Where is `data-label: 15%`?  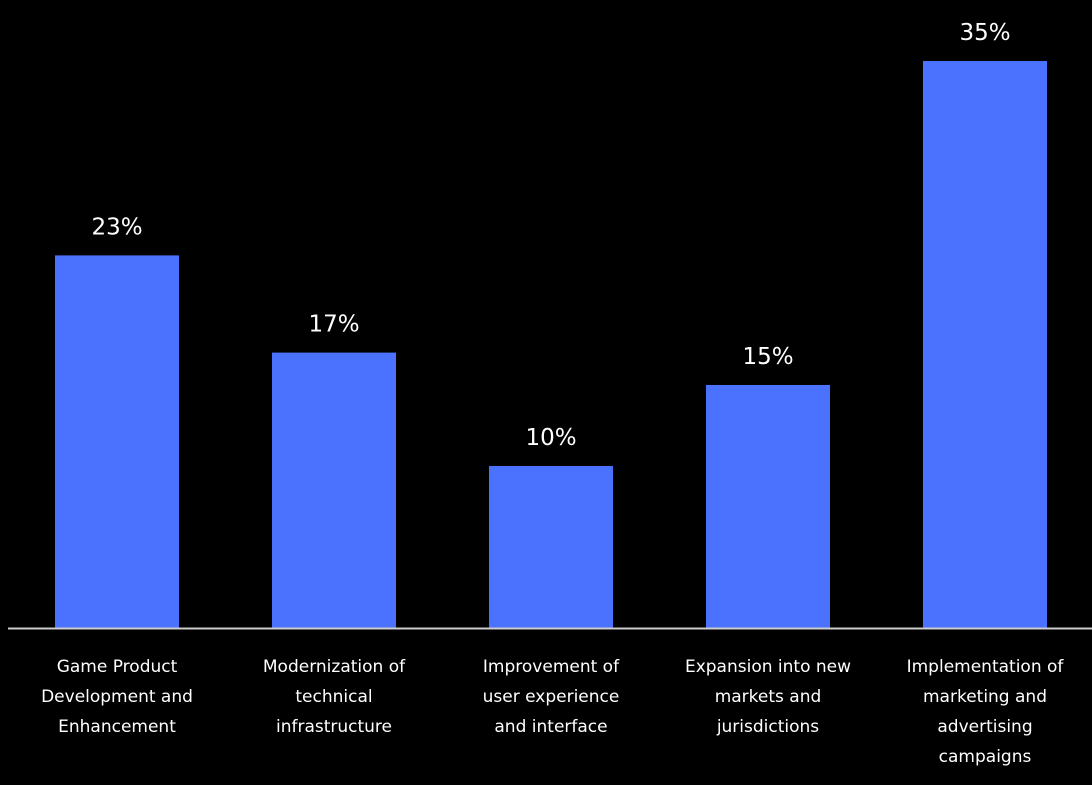 data-label: 15% is located at coordinates (767, 357).